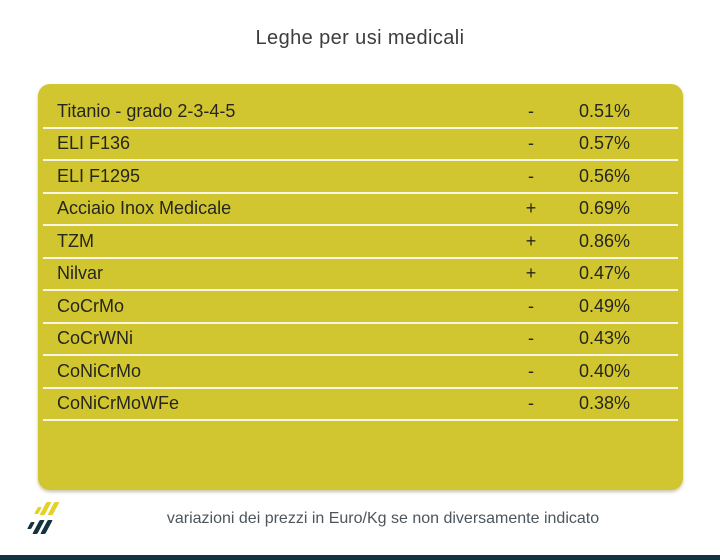 This screenshot has width=720, height=560. Describe the element at coordinates (604, 403) in the screenshot. I see `variation-value: 0.38%` at that location.